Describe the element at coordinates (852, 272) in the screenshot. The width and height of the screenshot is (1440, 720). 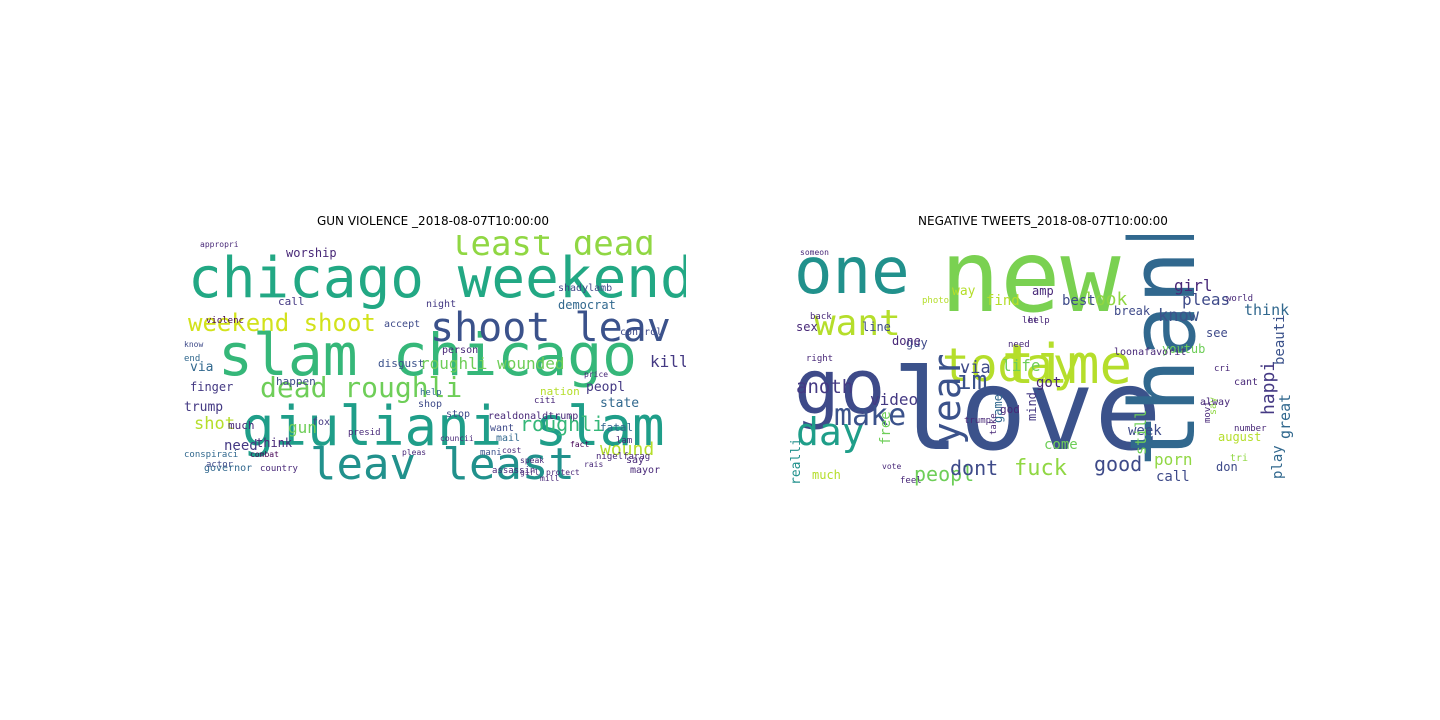
I see `word-one: one` at that location.